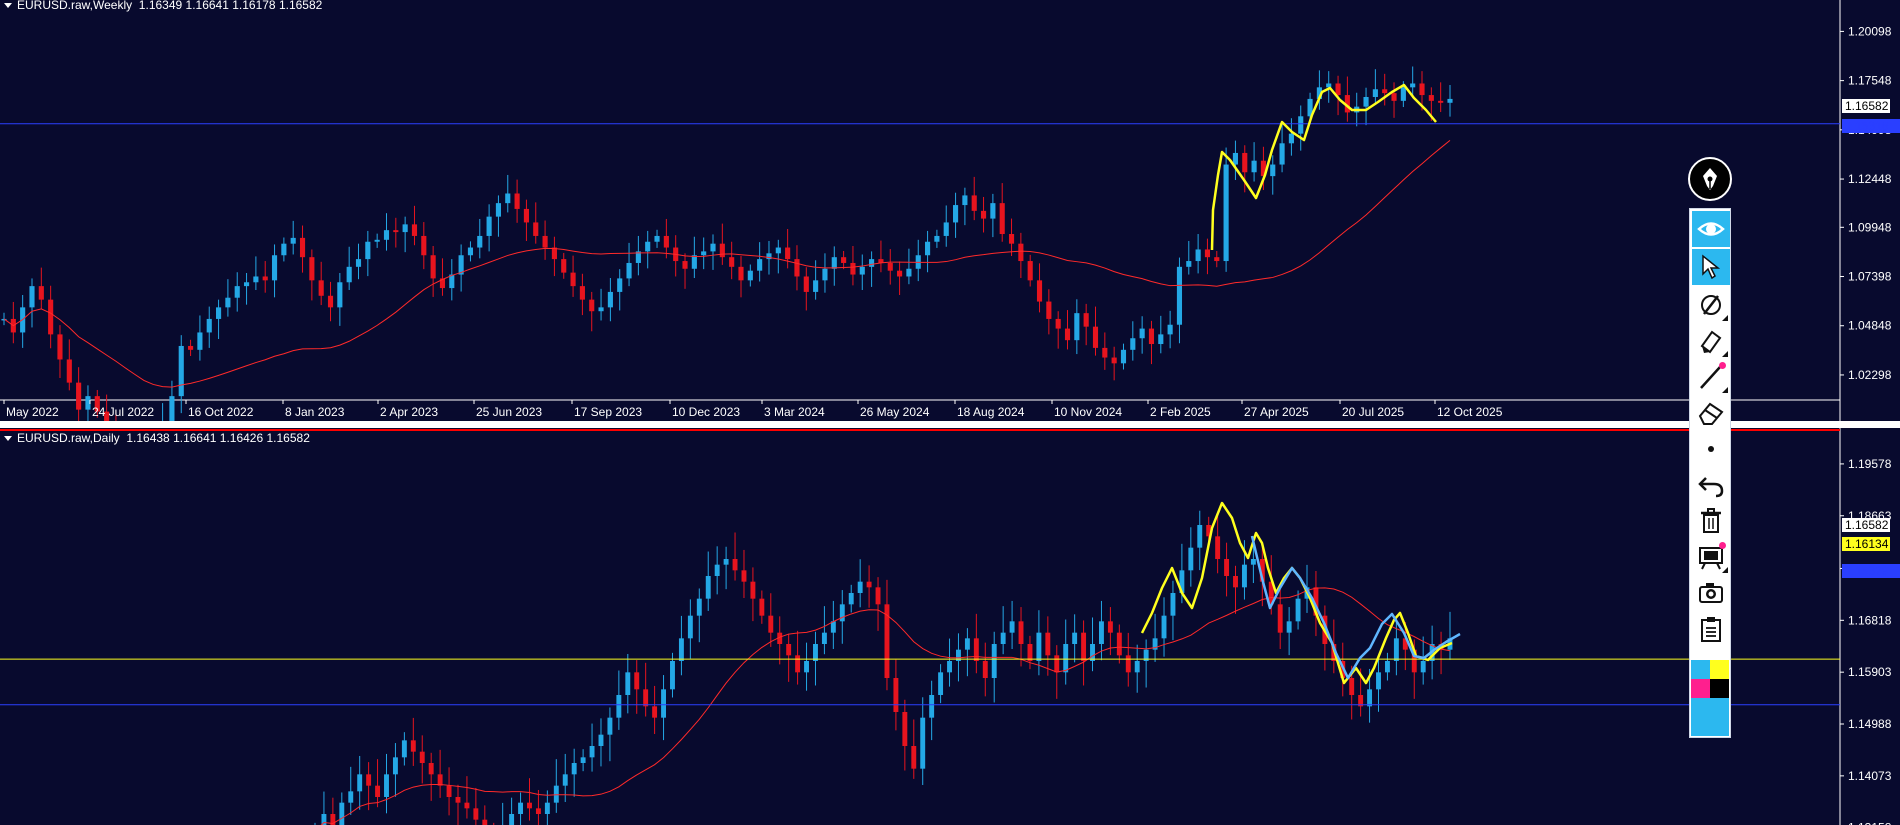  Describe the element at coordinates (1870, 375) in the screenshot. I see `y-tick-label: 1.02298` at that location.